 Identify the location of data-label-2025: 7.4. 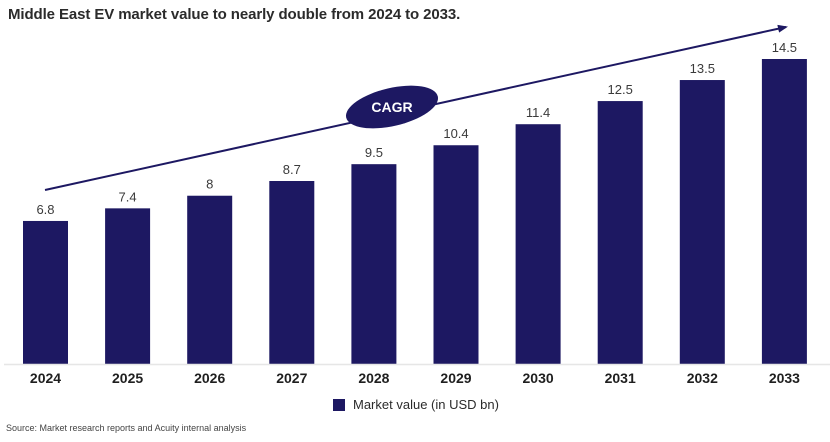
(128, 196).